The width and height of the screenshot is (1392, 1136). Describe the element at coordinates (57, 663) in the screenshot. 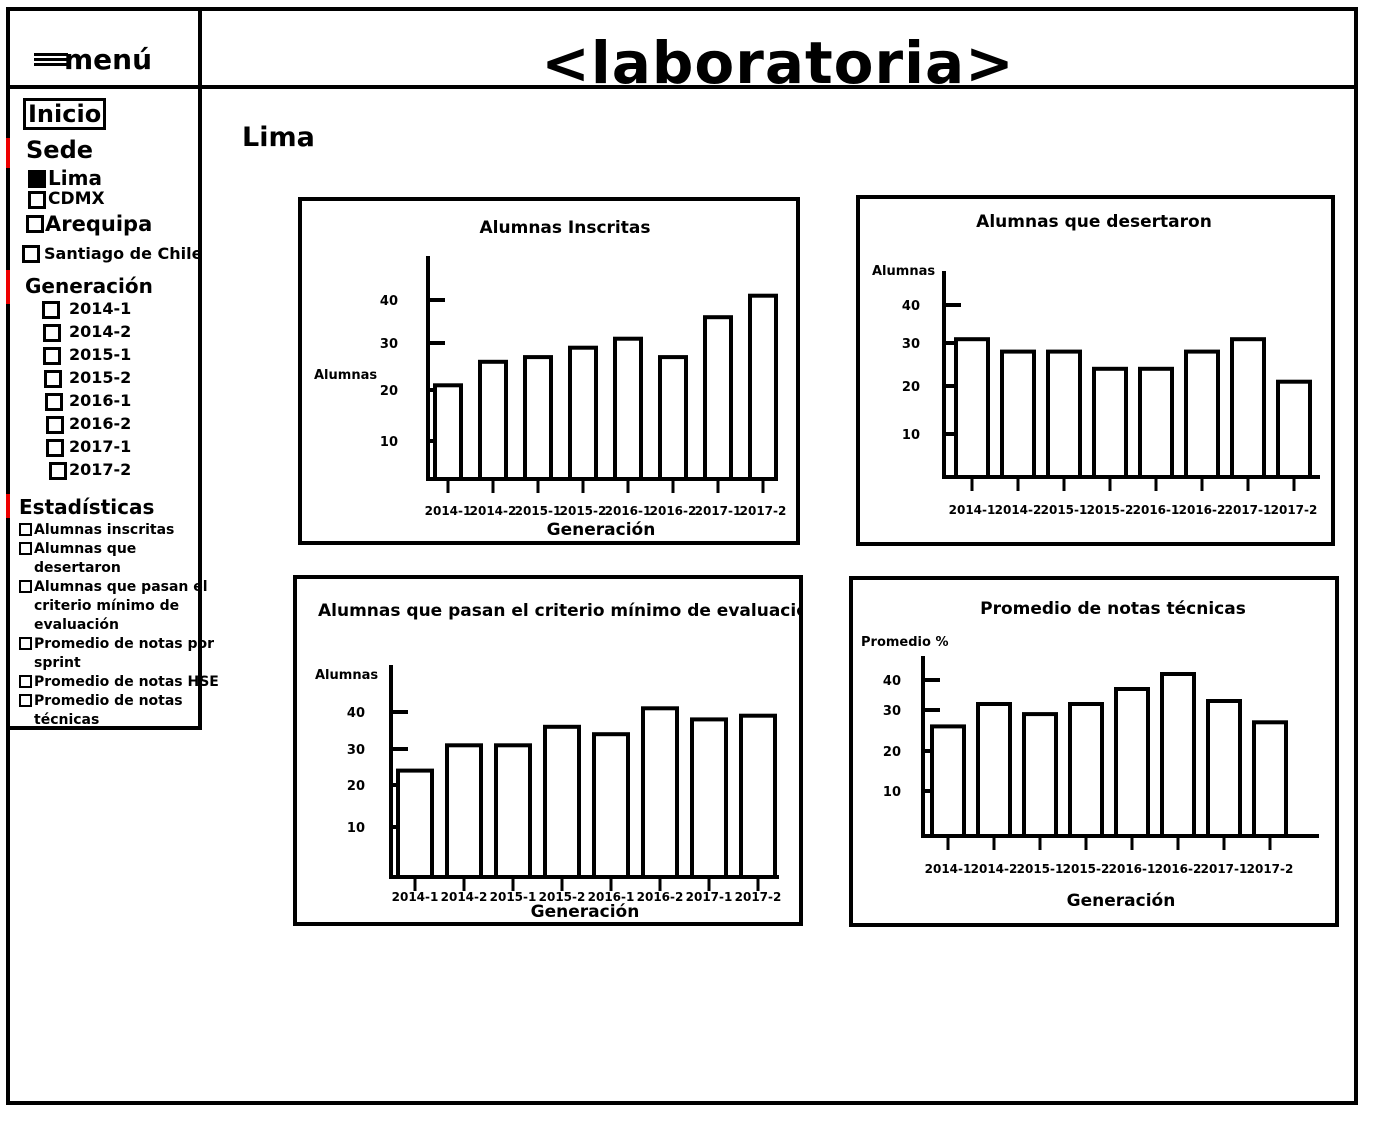

I see `stat-option-label: sprint` at that location.